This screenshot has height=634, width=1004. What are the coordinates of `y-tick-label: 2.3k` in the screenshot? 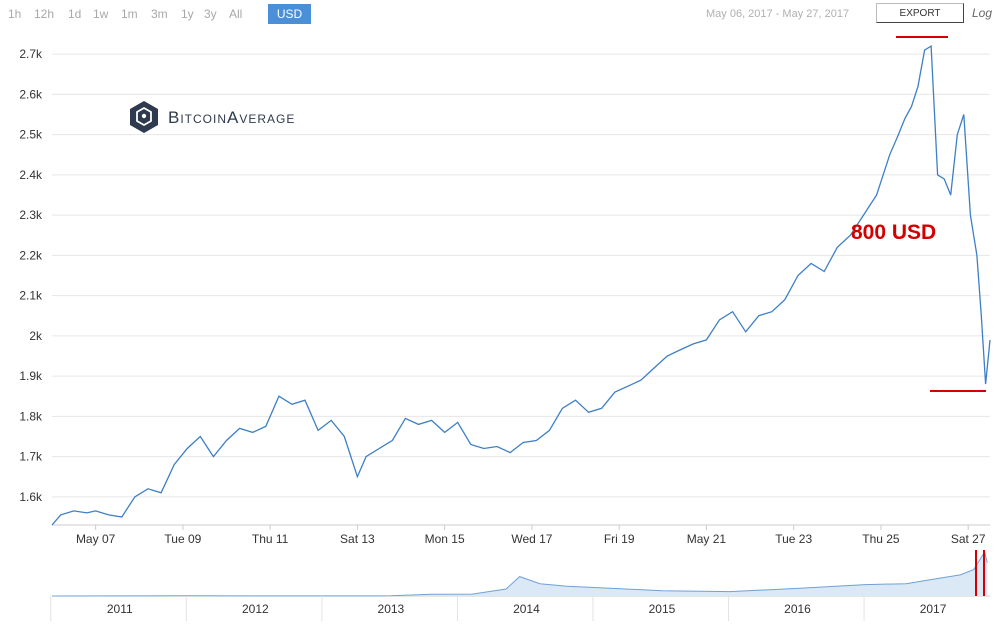 It's located at (31, 215).